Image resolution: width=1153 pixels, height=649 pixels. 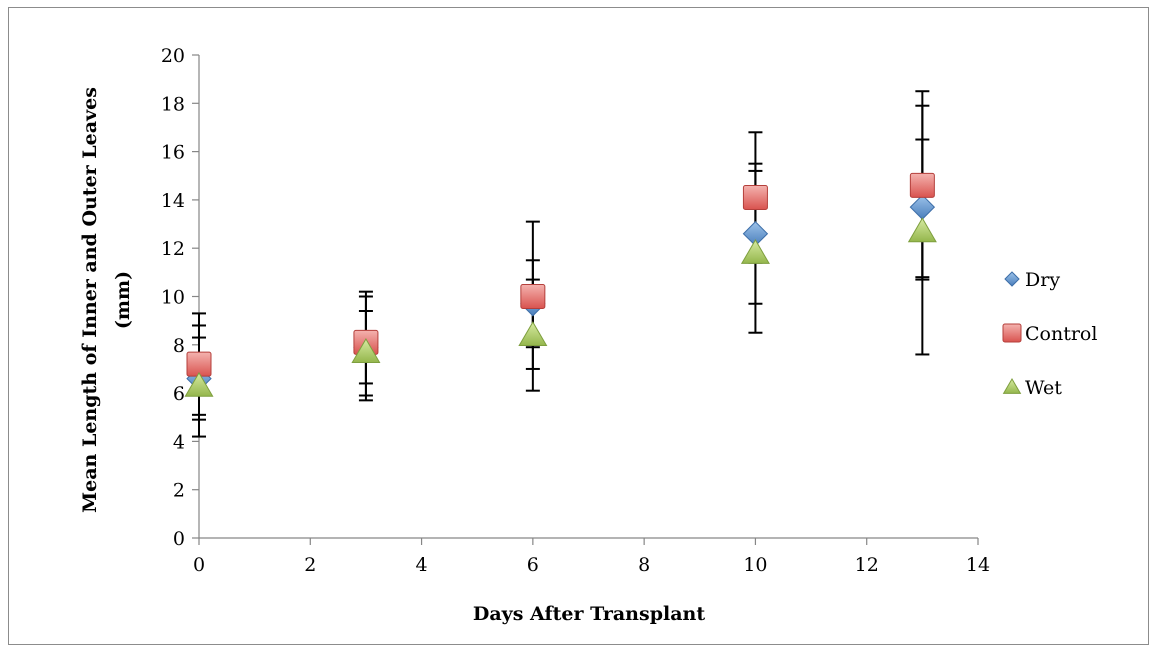 What do you see at coordinates (173, 201) in the screenshot?
I see `y-tick-label: 14` at bounding box center [173, 201].